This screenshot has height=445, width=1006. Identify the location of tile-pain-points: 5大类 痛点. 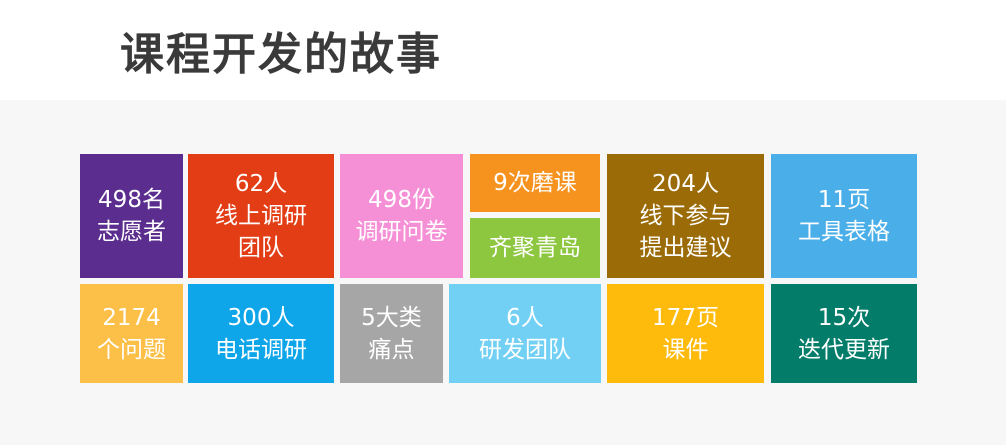
(391, 333).